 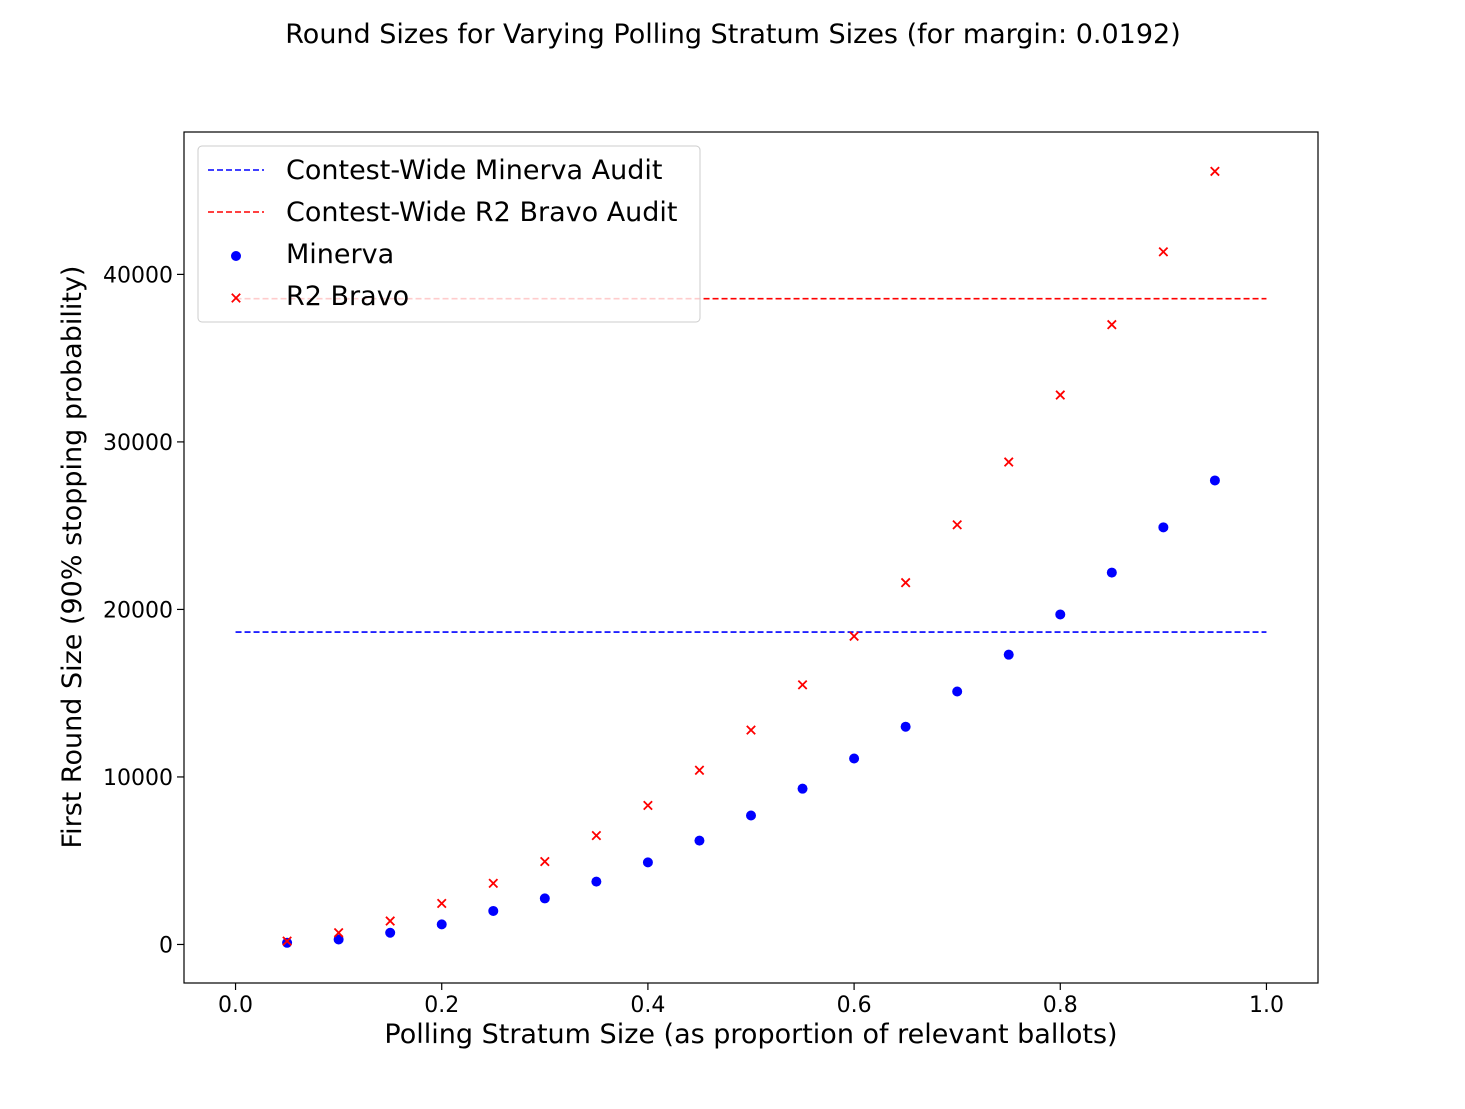 What do you see at coordinates (235, 1005) in the screenshot?
I see `x-tick-label: 0.0` at bounding box center [235, 1005].